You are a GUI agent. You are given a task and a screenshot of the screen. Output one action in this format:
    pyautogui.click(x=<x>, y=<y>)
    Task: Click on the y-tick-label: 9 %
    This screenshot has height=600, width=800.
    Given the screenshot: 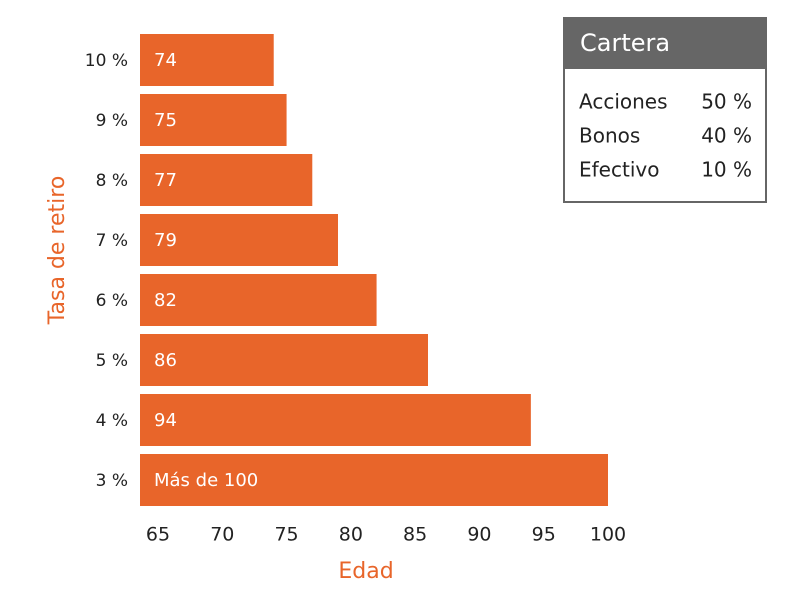 What is the action you would take?
    pyautogui.click(x=112, y=121)
    